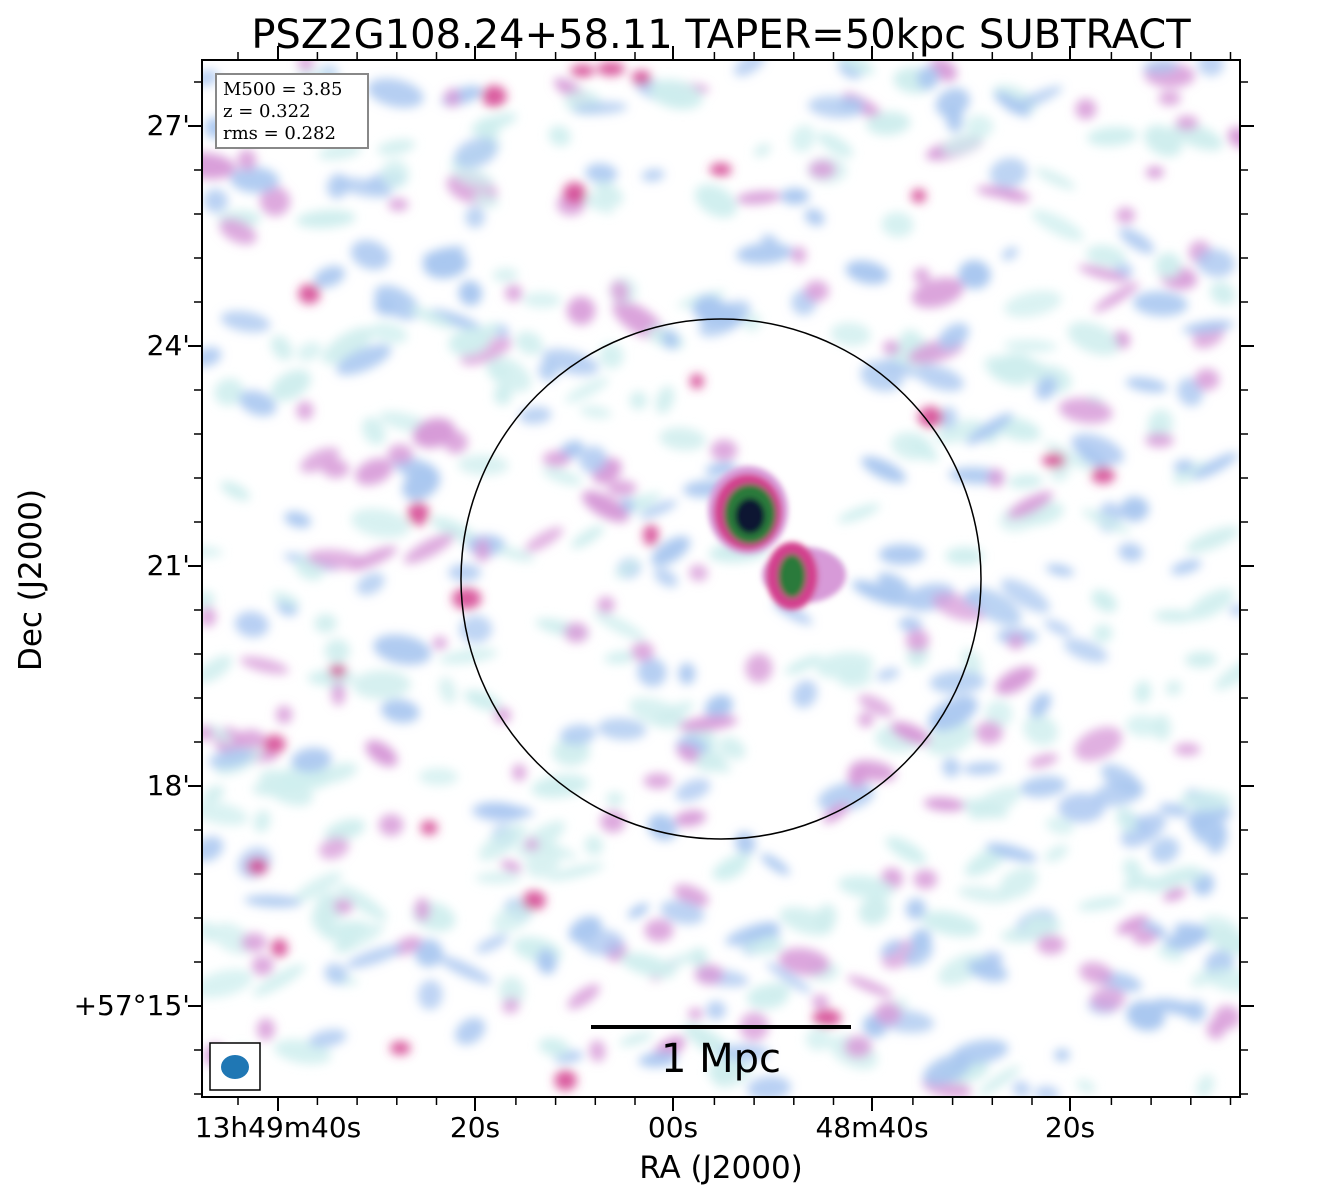 The width and height of the screenshot is (1321, 1200). What do you see at coordinates (168, 785) in the screenshot?
I see `y-tick-label: 18'` at bounding box center [168, 785].